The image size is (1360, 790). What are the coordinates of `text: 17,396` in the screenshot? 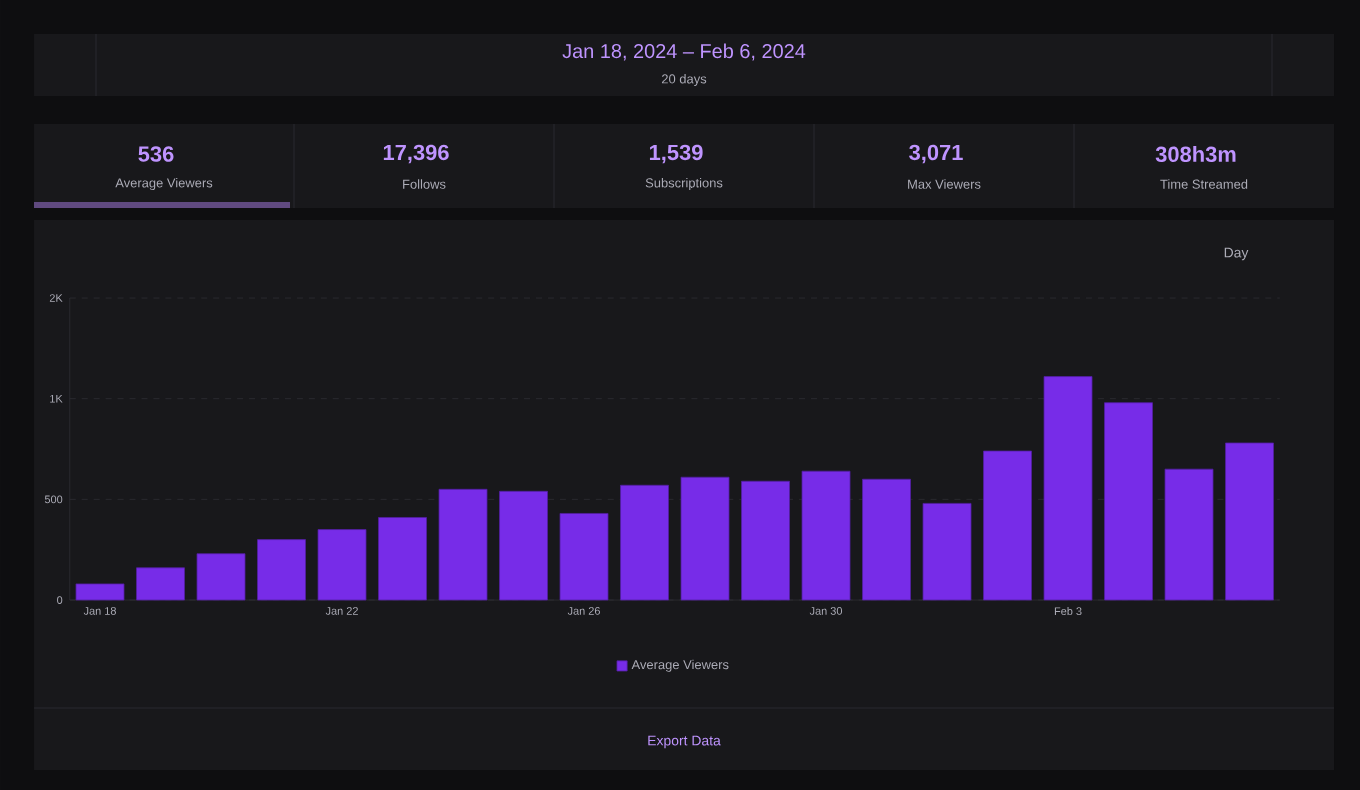 It's located at (416, 154).